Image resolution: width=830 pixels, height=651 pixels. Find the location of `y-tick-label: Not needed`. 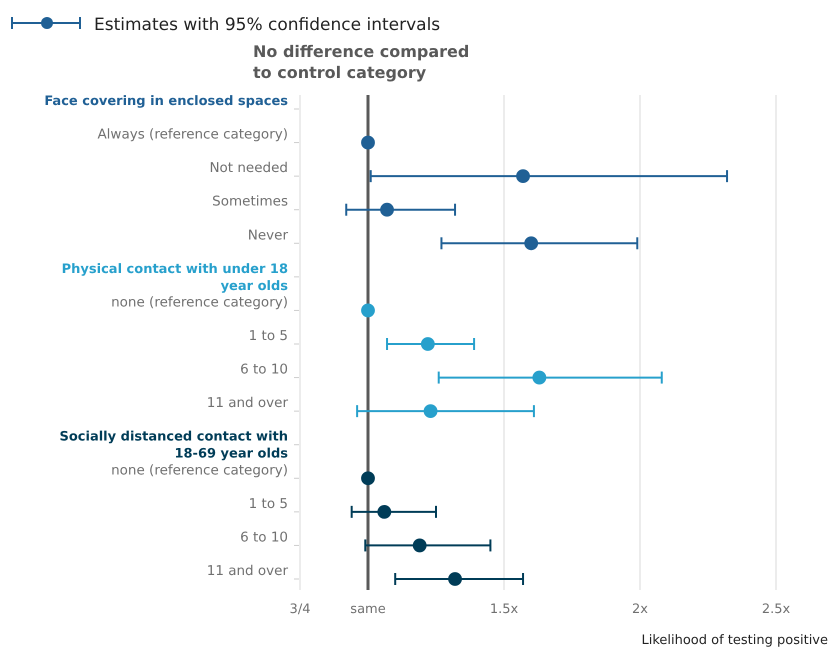

y-tick-label: Not needed is located at coordinates (248, 168).